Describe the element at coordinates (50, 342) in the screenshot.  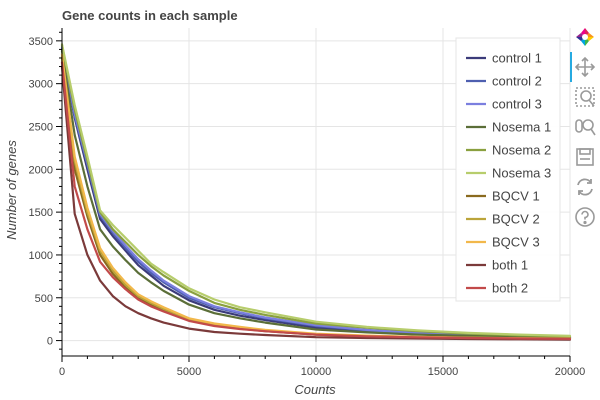
I see `y-tick-label: 0` at that location.